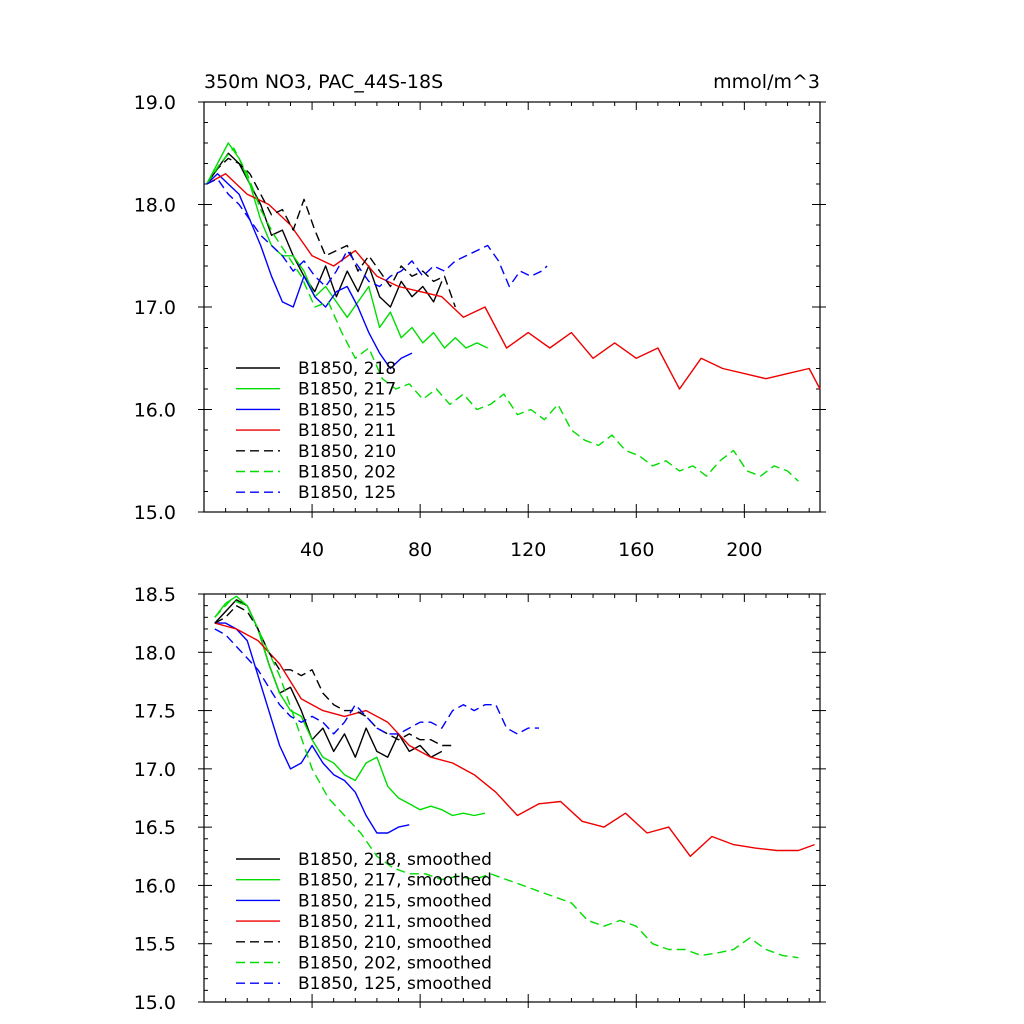 The image size is (1024, 1024). What do you see at coordinates (395, 922) in the screenshot?
I see `bottom-legend-label: B1850, 211, smoothed` at bounding box center [395, 922].